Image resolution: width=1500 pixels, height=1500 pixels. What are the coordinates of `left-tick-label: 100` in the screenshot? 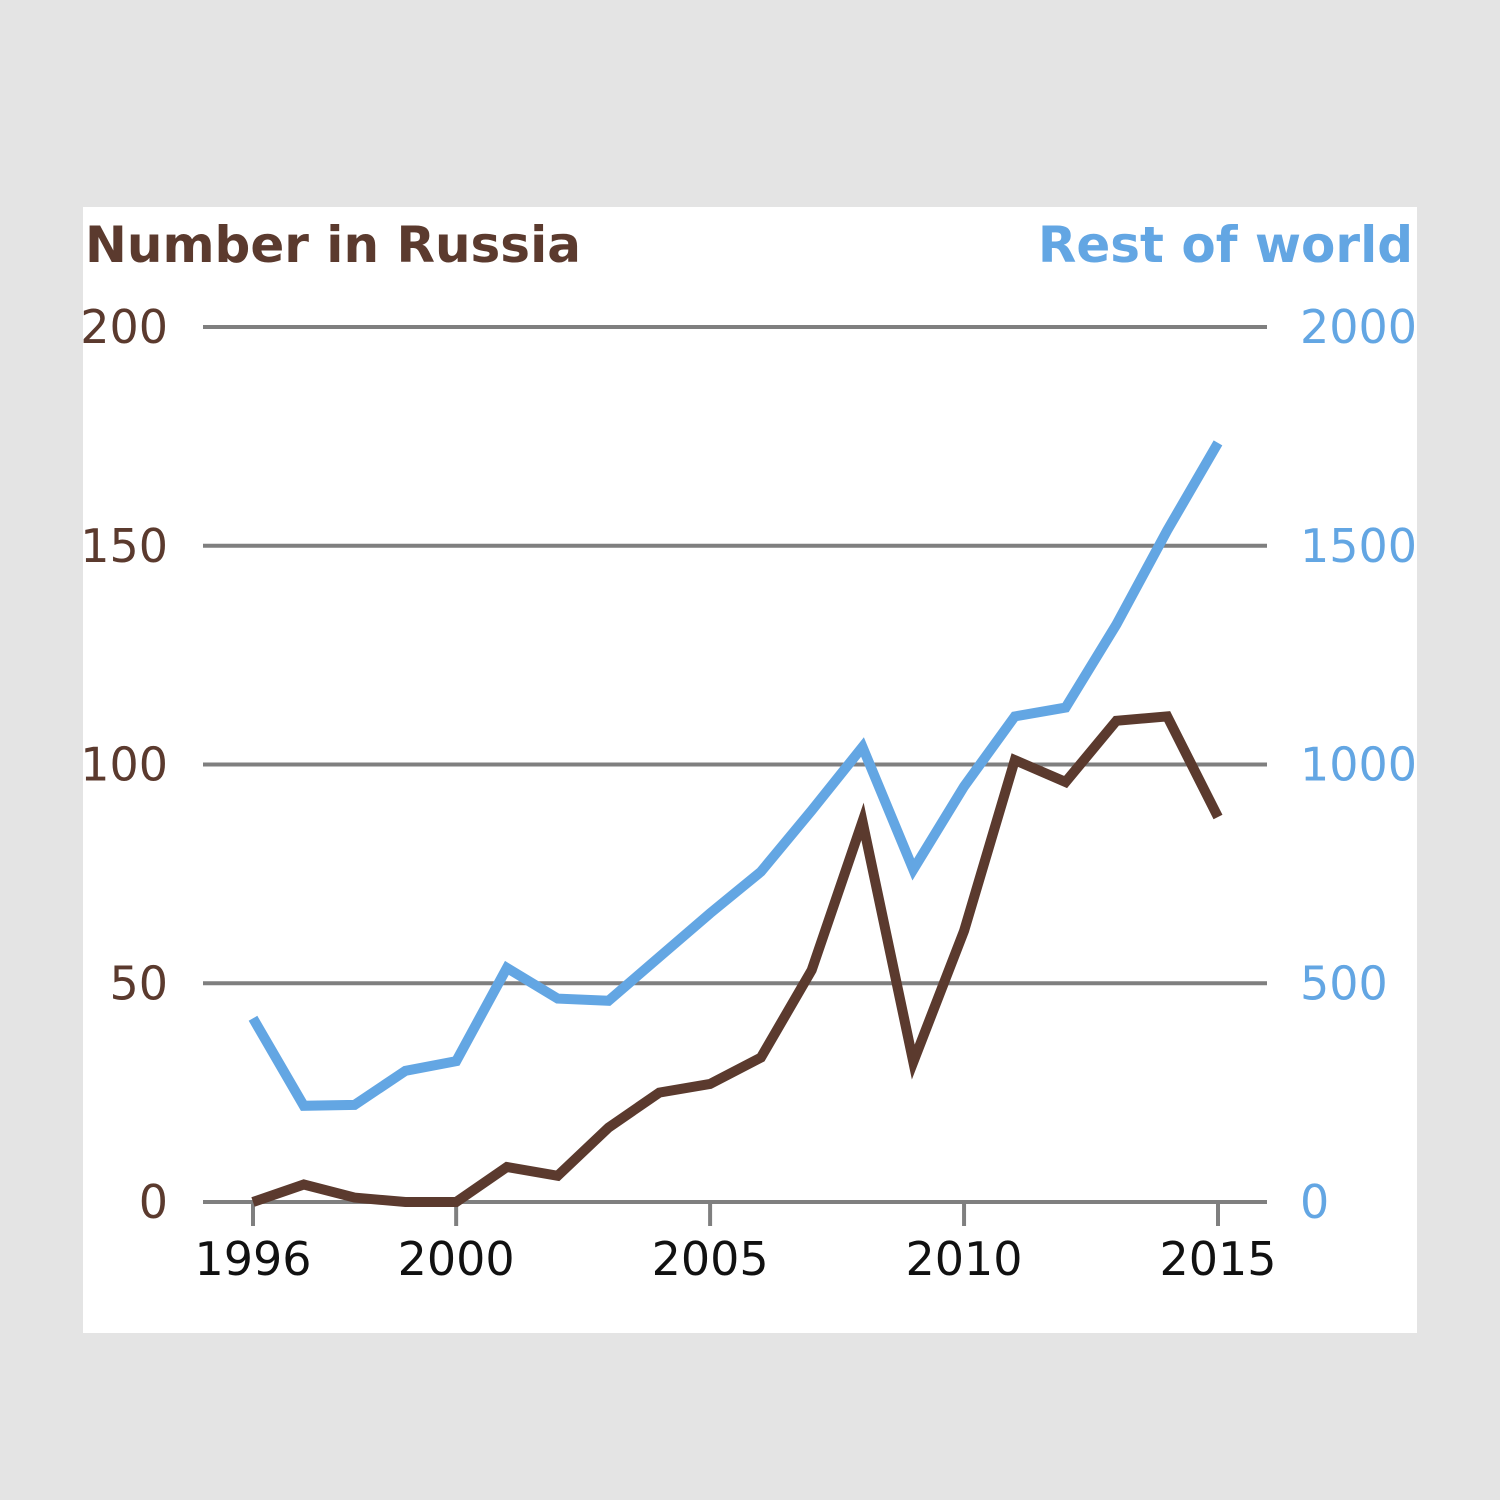 It's located at (125, 765).